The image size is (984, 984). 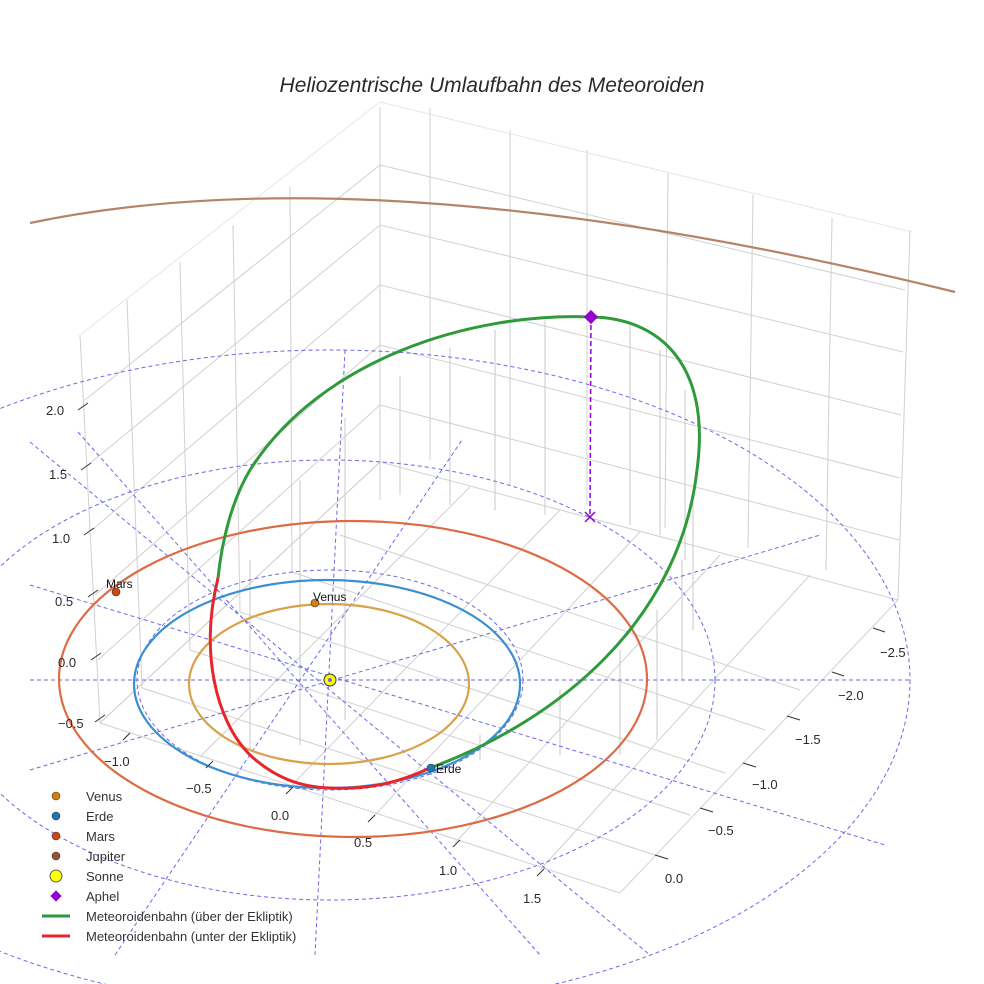 What do you see at coordinates (56, 936) in the screenshot?
I see `red-line-icon` at bounding box center [56, 936].